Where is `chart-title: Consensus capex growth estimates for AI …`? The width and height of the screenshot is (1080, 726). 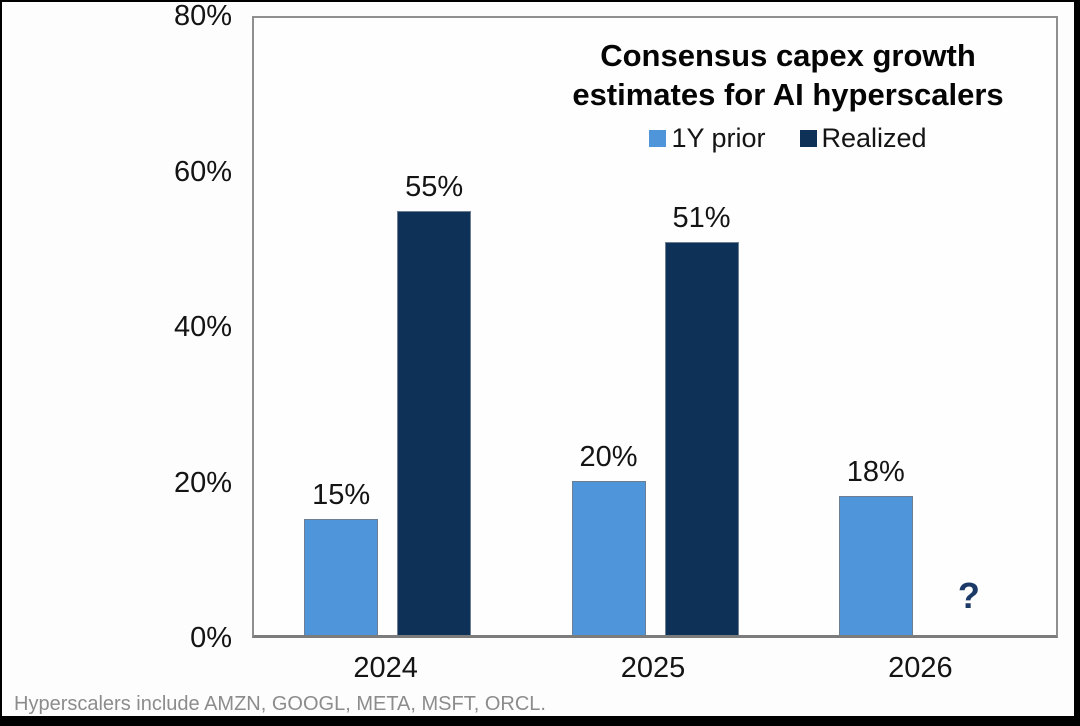 chart-title: Consensus capex growth estimates for AI … is located at coordinates (788, 75).